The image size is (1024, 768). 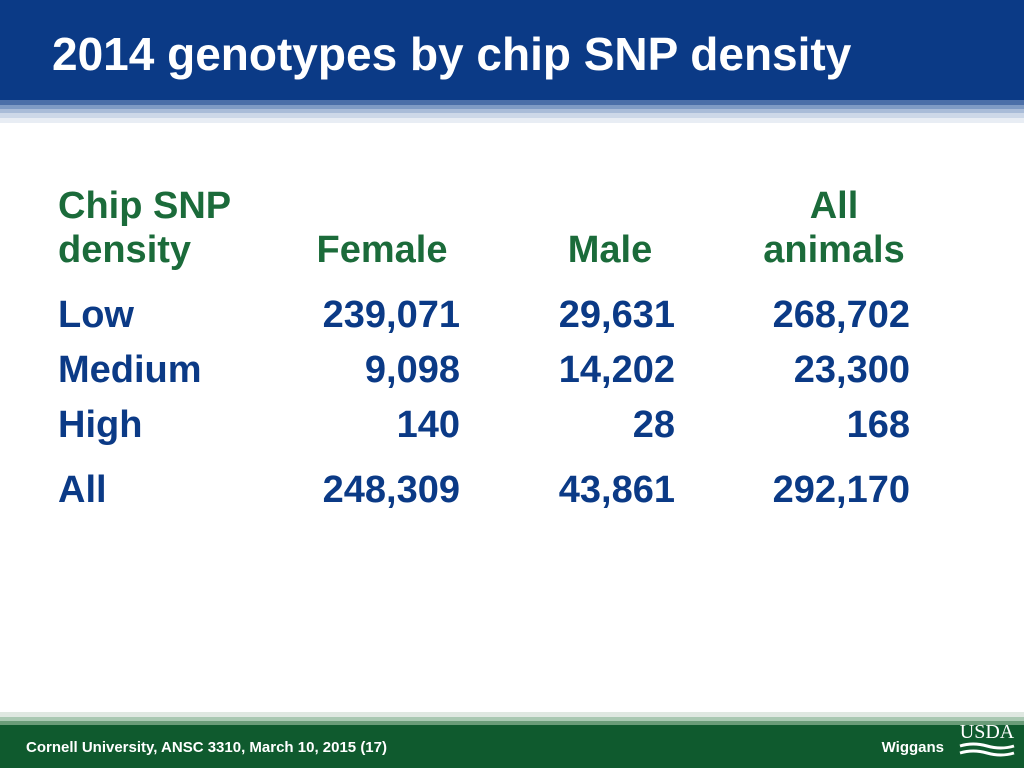 What do you see at coordinates (987, 732) in the screenshot?
I see `usda-logo-text: USDA` at bounding box center [987, 732].